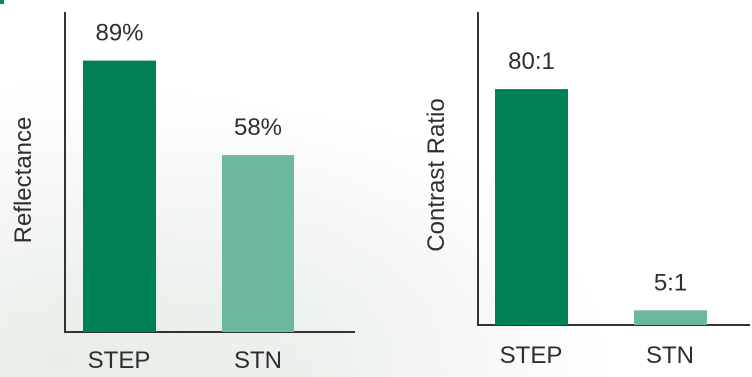  Describe the element at coordinates (670, 282) in the screenshot. I see `label-contrast-stn: 5:1` at that location.